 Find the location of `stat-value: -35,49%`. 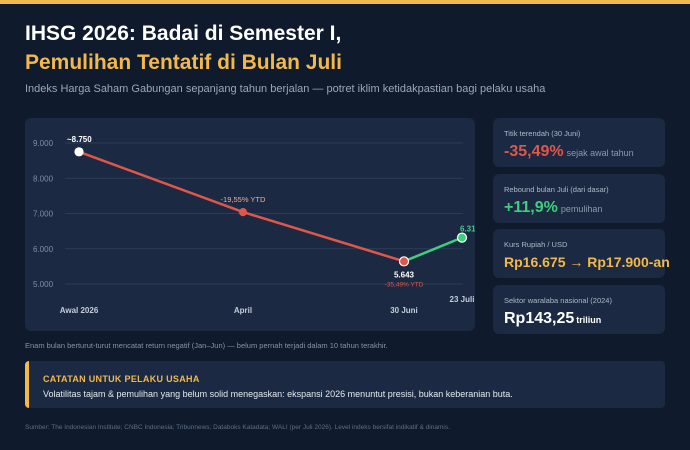

stat-value: -35,49% is located at coordinates (534, 151).